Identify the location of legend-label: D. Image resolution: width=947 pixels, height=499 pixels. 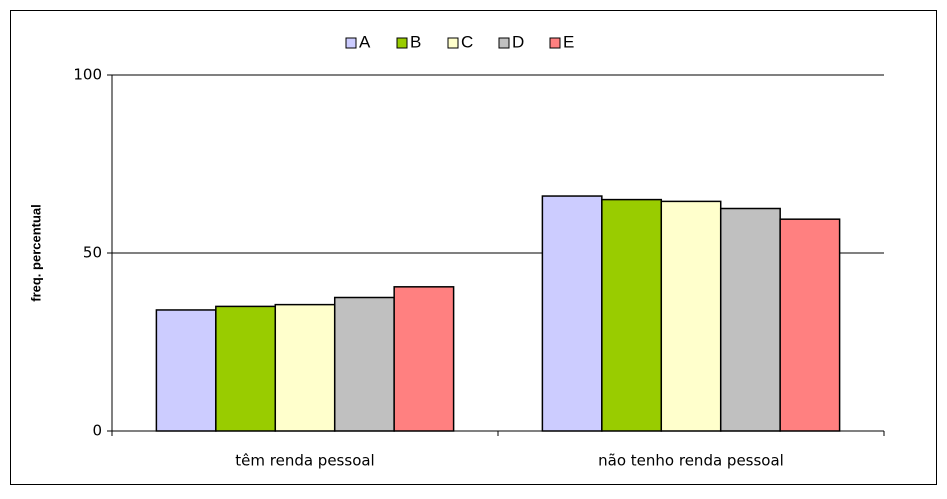
(518, 41).